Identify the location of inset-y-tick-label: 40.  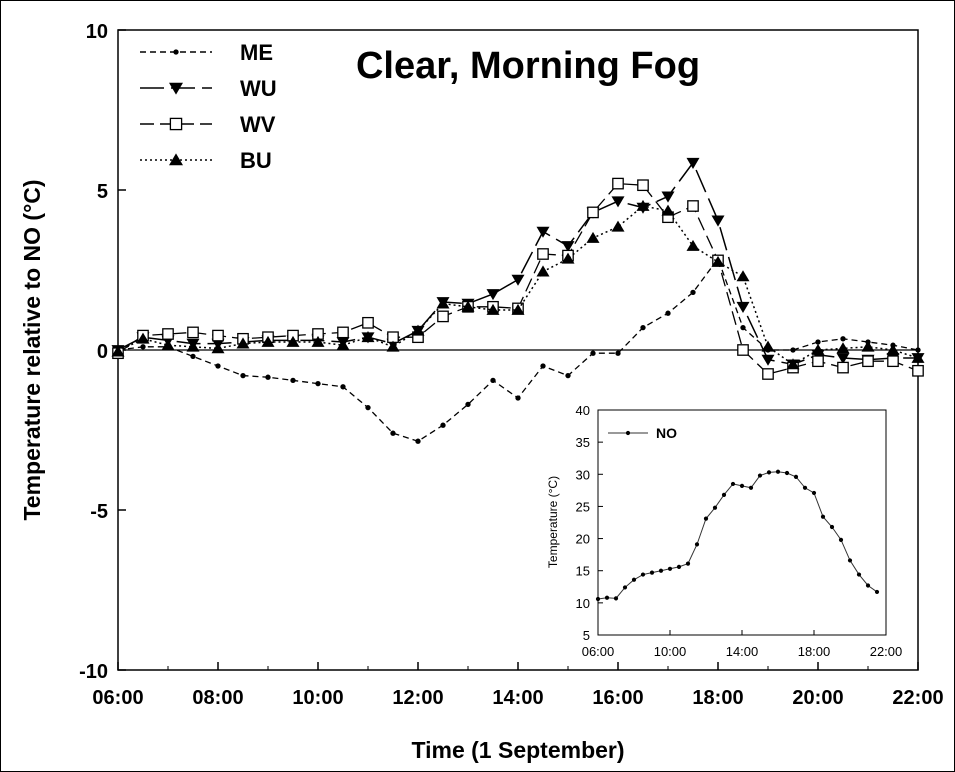
(583, 410).